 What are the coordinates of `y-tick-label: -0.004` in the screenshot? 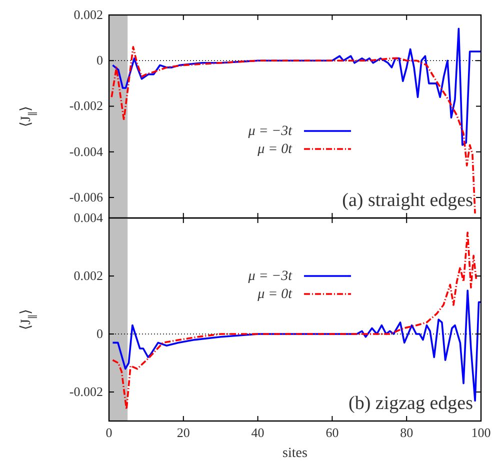 It's located at (86, 151).